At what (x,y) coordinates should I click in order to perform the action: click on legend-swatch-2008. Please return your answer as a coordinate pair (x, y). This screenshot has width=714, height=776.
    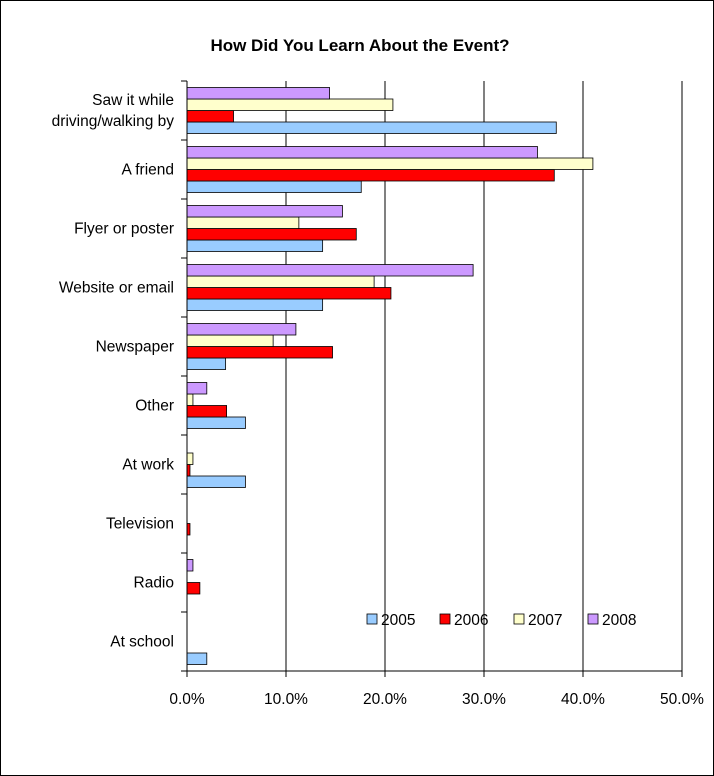
    Looking at the image, I should click on (593, 619).